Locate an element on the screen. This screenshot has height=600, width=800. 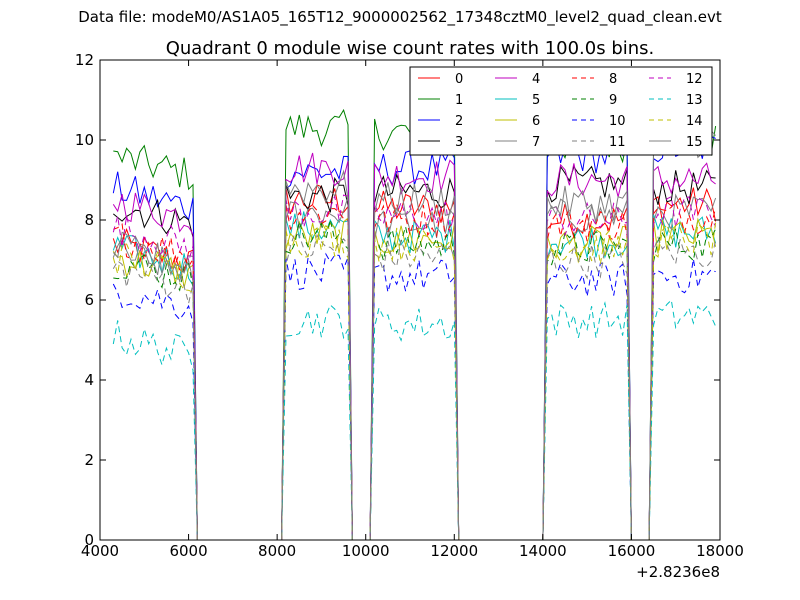
x-tick-label: 18000 is located at coordinates (720, 551).